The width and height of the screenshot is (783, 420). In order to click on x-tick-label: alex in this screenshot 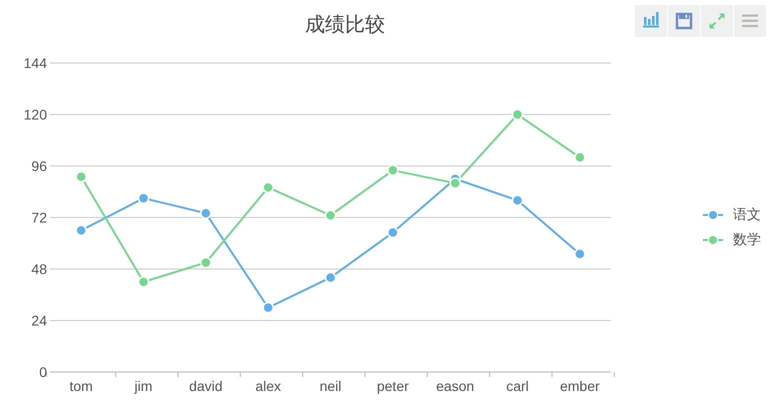, I will do `click(268, 386)`.